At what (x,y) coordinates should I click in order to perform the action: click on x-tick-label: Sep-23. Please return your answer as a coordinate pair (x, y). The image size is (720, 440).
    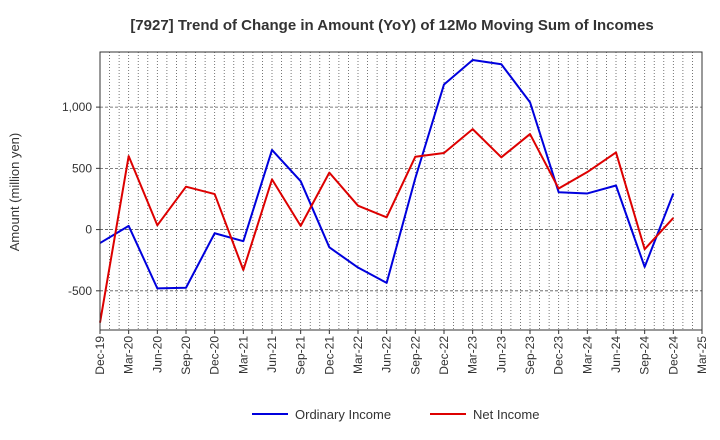
    Looking at the image, I should click on (530, 355).